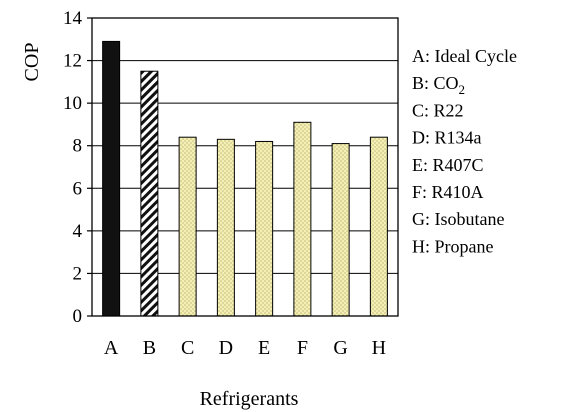  I want to click on legend-entry-text: A: Ideal Cycle, so click(464, 56).